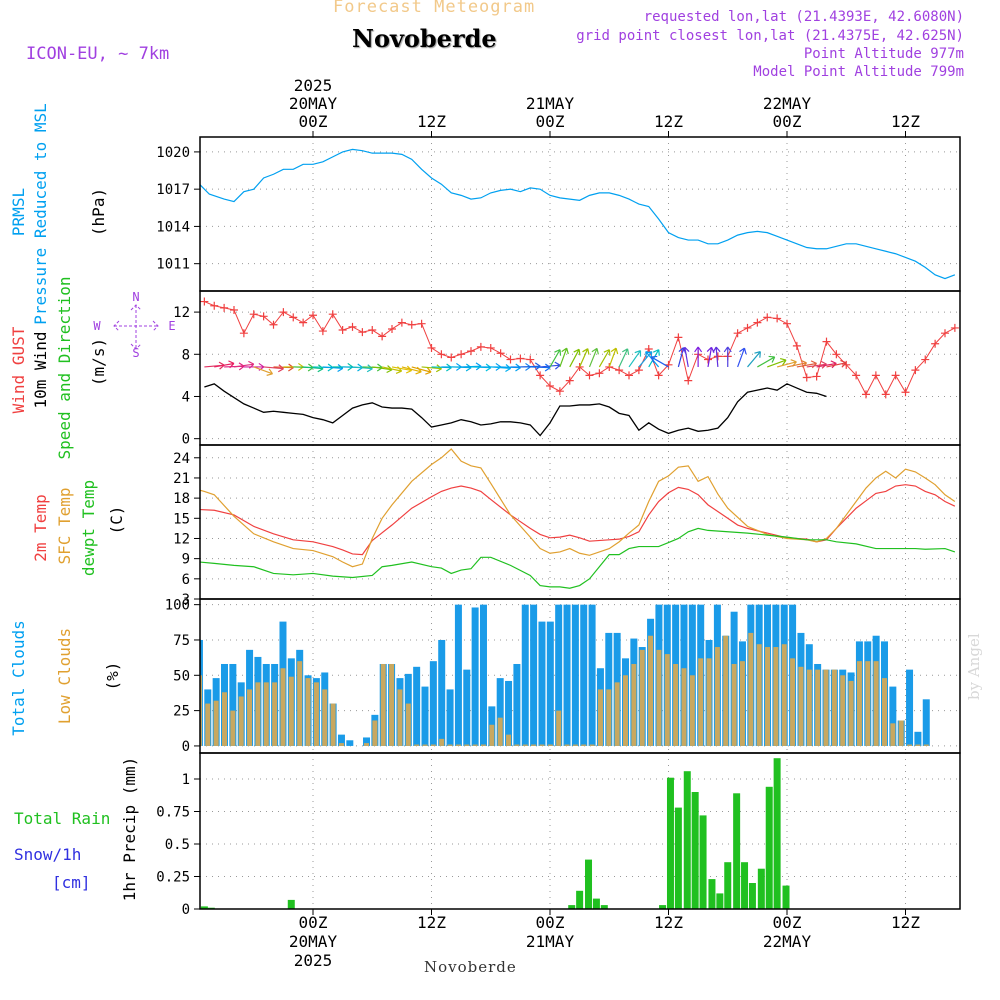 Image resolution: width=1000 pixels, height=1000 pixels. What do you see at coordinates (181, 479) in the screenshot?
I see `temperature-ytick-label: 21` at bounding box center [181, 479].